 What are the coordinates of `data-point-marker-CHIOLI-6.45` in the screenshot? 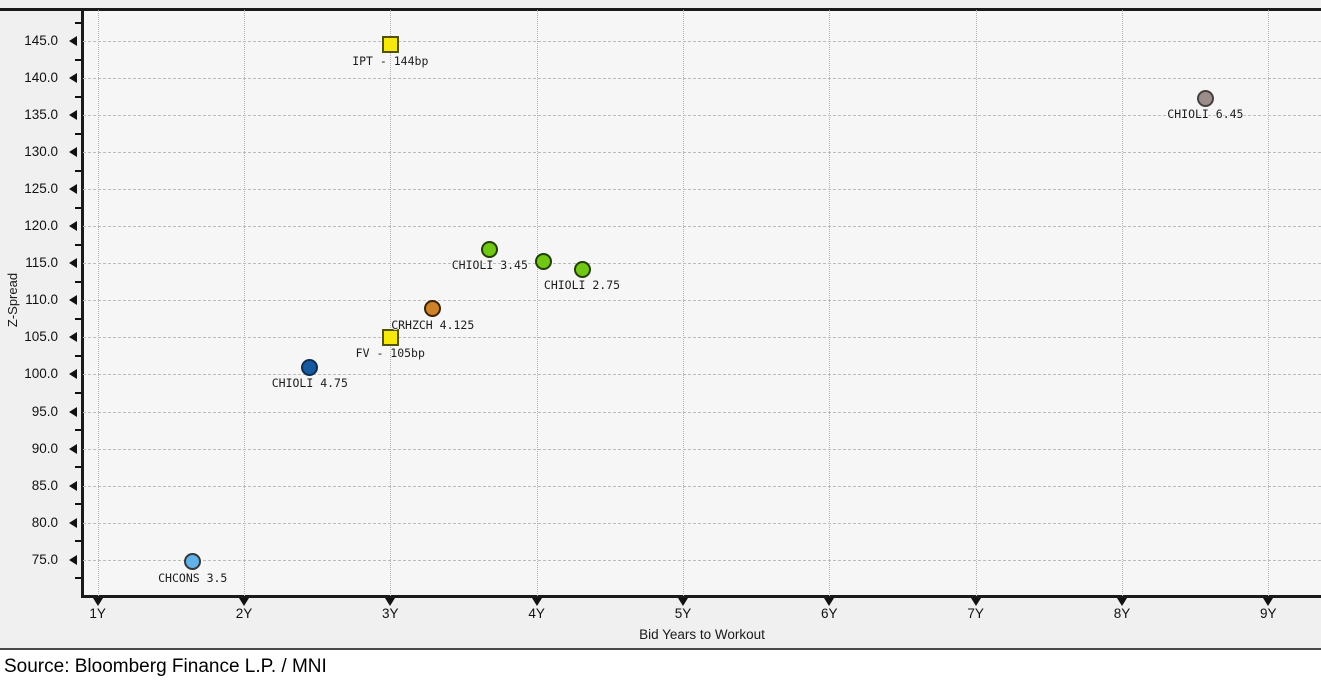 It's located at (1205, 98).